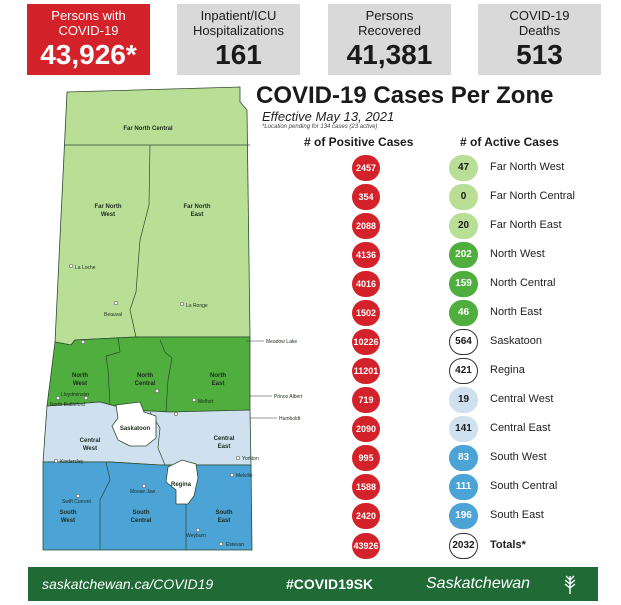 This screenshot has width=621, height=605. I want to click on page-title: COVID-19 Cases Per Zone, so click(405, 95).